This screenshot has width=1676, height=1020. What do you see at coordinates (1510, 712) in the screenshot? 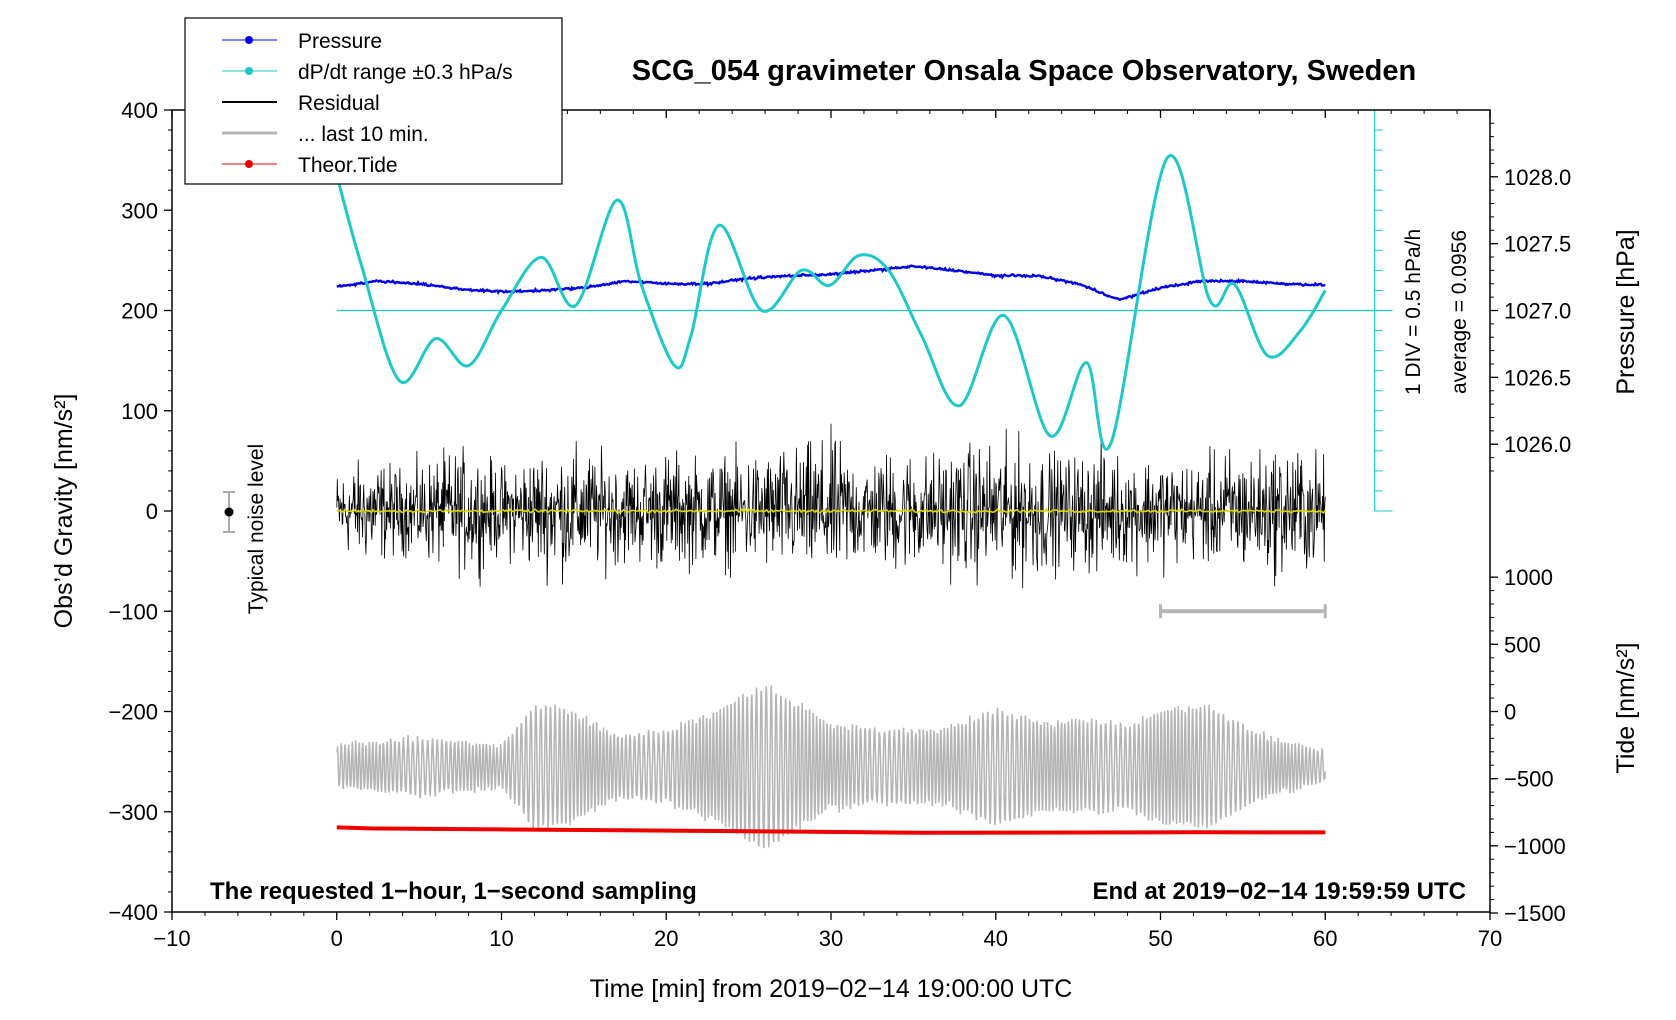
I see `tide-tick-label: 0` at bounding box center [1510, 712].